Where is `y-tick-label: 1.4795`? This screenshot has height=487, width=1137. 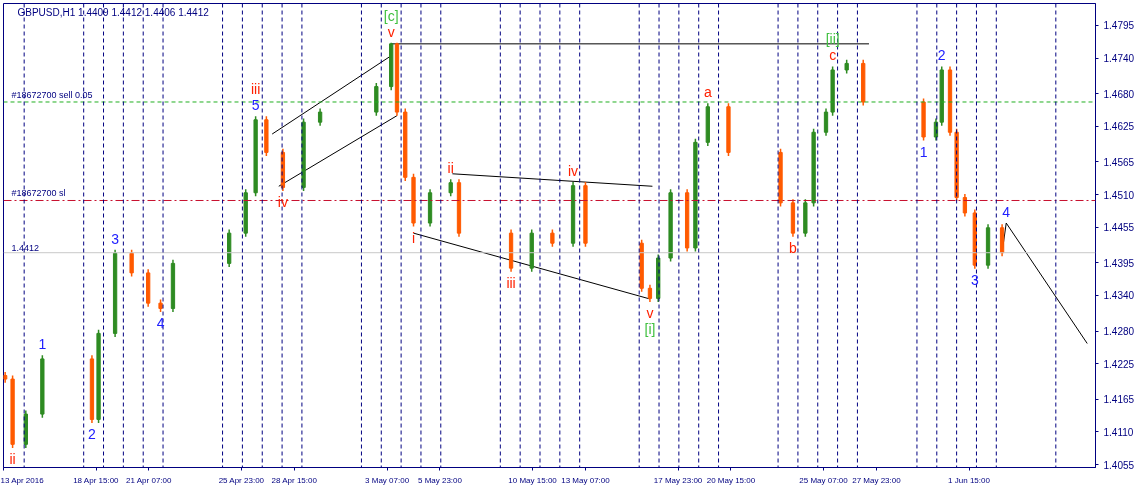
y-tick-label: 1.4795 is located at coordinates (1119, 26).